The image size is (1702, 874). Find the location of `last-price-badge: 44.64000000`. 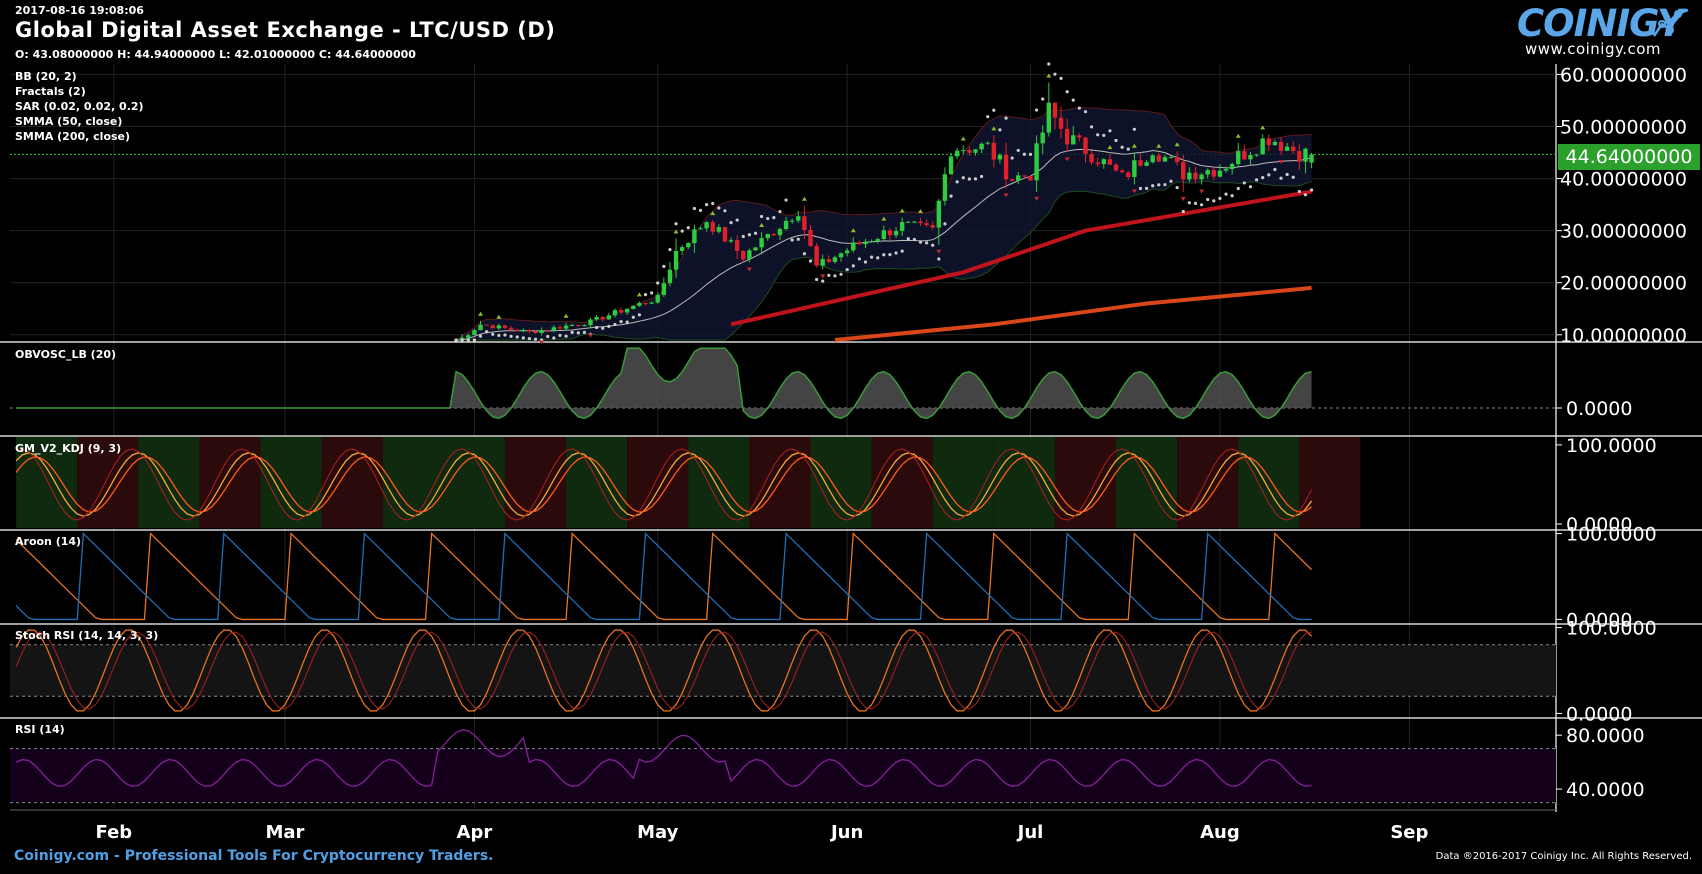

last-price-badge: 44.64000000 is located at coordinates (1629, 157).